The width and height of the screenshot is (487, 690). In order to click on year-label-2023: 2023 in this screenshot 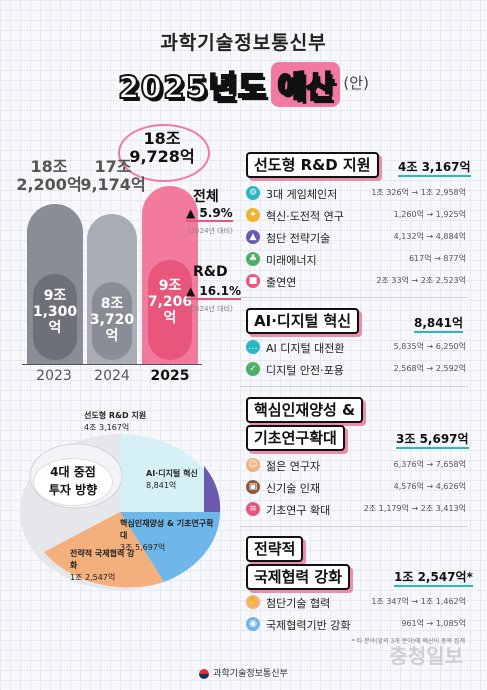, I will do `click(54, 376)`.